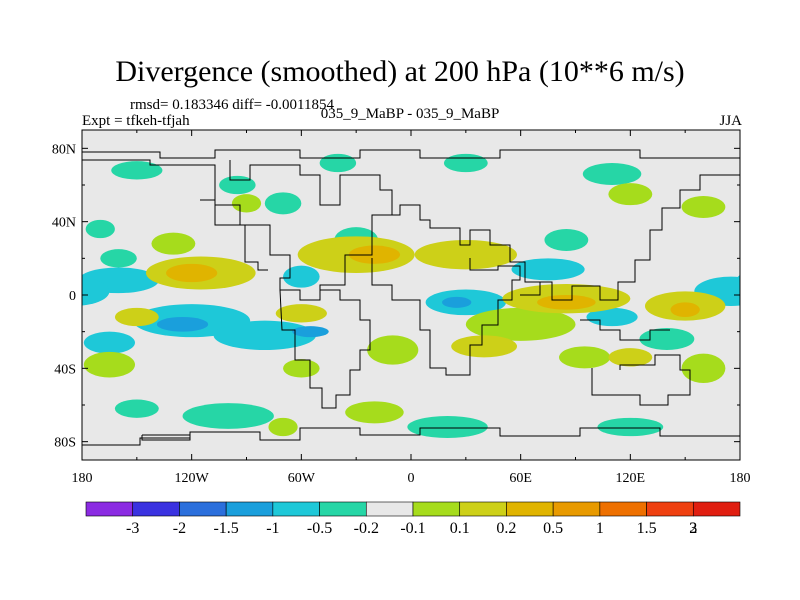 The height and width of the screenshot is (600, 800). What do you see at coordinates (366, 528) in the screenshot?
I see `colorbar-label: -0.2` at bounding box center [366, 528].